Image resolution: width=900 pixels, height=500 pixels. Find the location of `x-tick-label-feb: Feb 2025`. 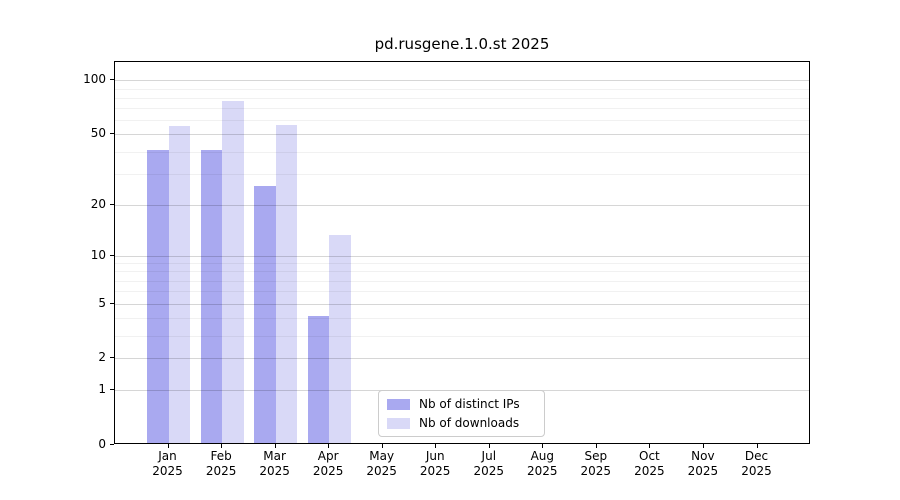

x-tick-label-feb: Feb 2025 is located at coordinates (221, 464).